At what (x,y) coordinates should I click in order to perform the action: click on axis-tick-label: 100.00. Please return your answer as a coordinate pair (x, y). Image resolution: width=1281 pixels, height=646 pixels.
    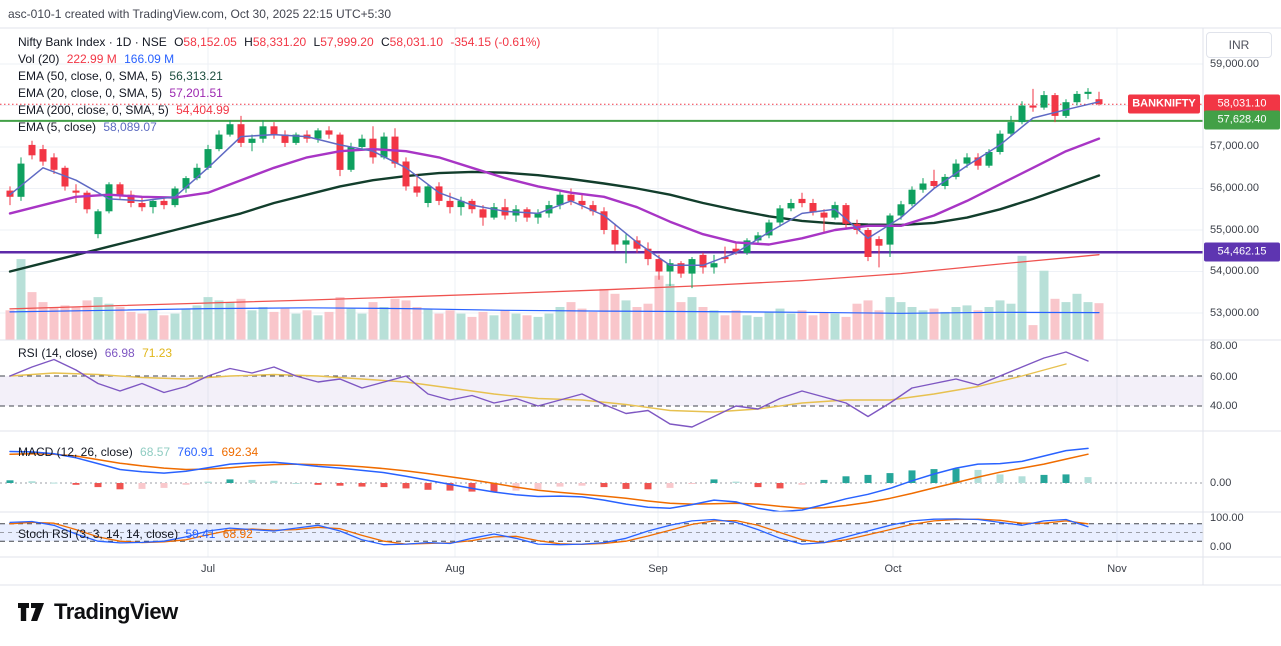
    Looking at the image, I should click on (1227, 518).